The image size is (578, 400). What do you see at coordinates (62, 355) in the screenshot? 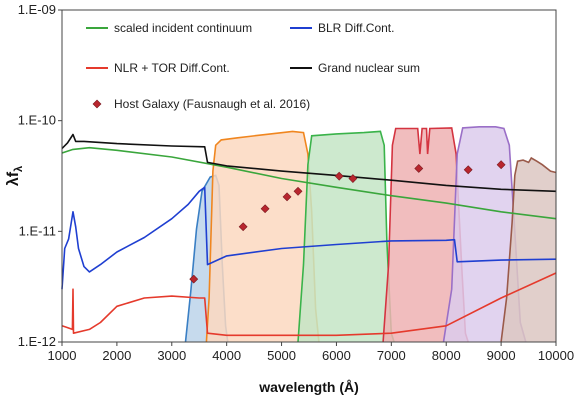
I see `x-tick-label: 1000` at bounding box center [62, 355].